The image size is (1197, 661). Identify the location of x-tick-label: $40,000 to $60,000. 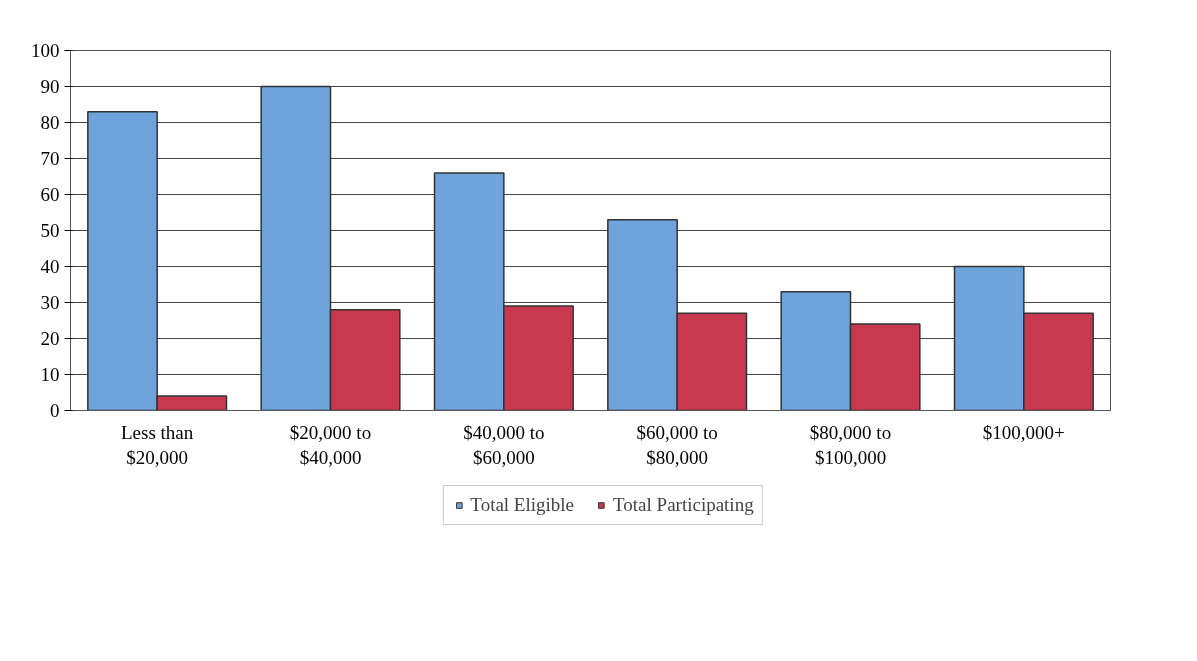
(504, 444).